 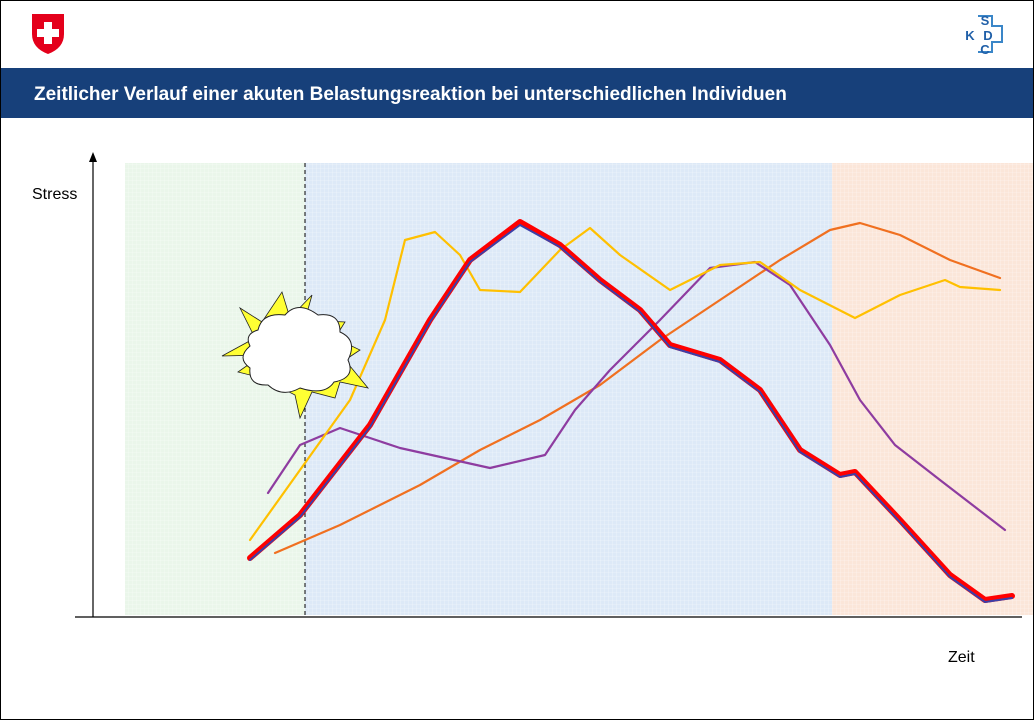 What do you see at coordinates (970, 35) in the screenshot?
I see `logo-letter: K` at bounding box center [970, 35].